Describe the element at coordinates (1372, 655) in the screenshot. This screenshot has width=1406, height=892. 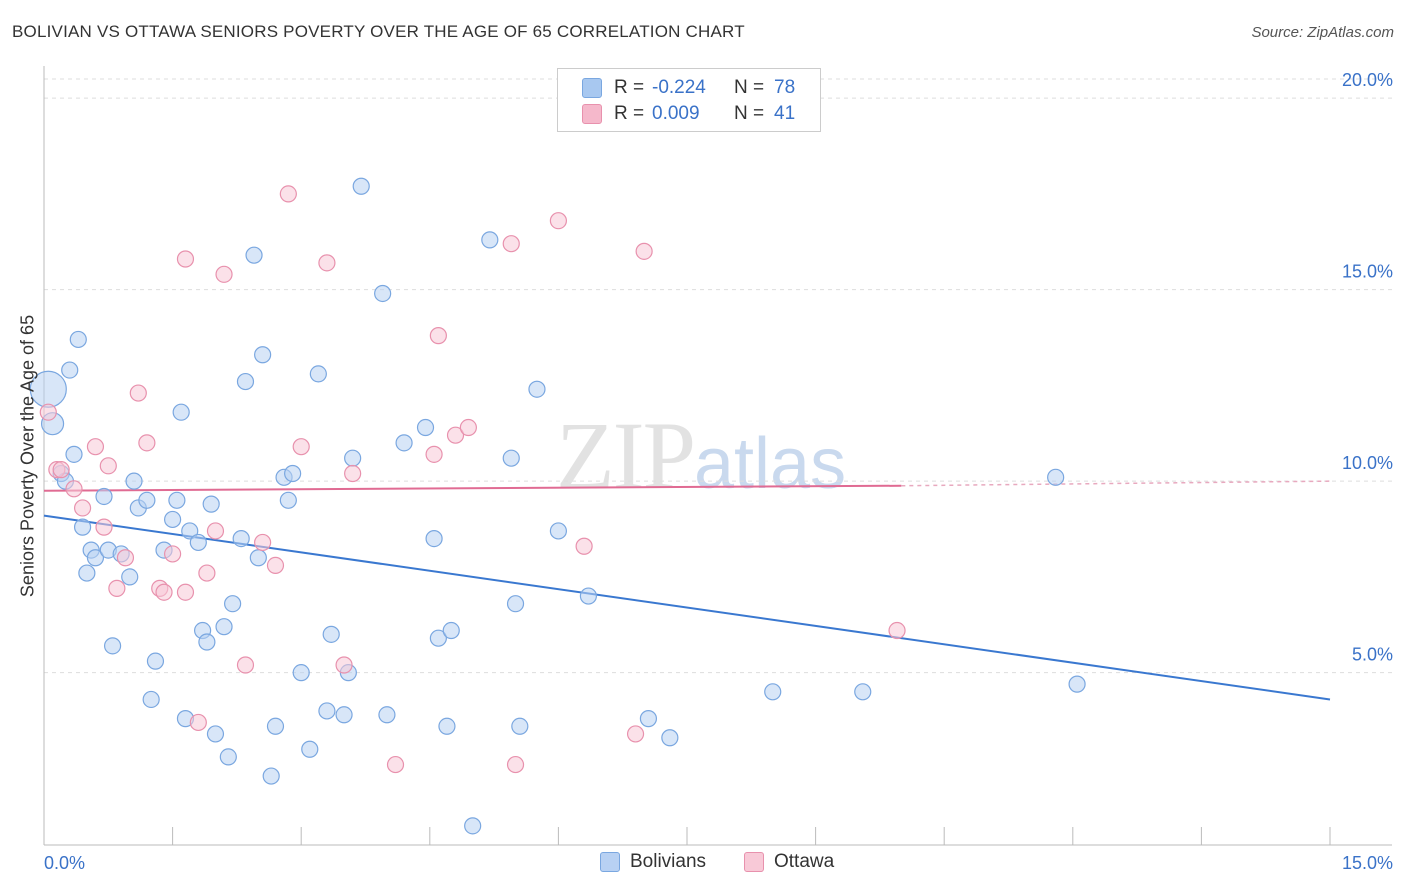
I see `y-tick-label: 5.0%` at that location.